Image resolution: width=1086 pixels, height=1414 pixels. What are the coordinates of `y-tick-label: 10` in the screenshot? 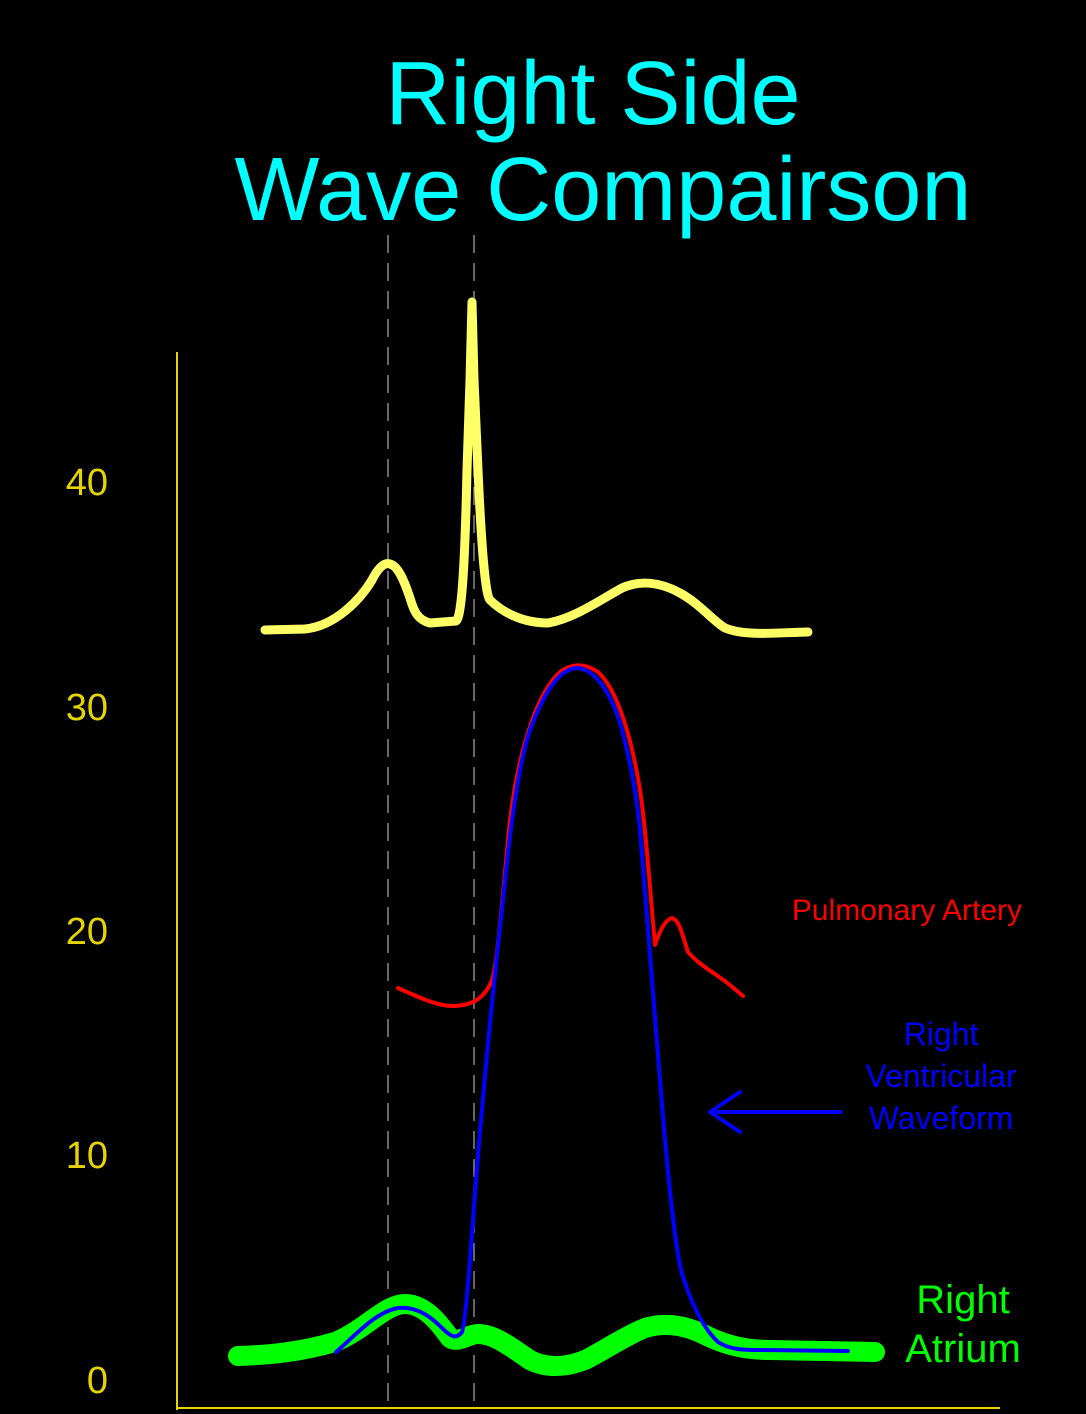 It's located at (87, 1156).